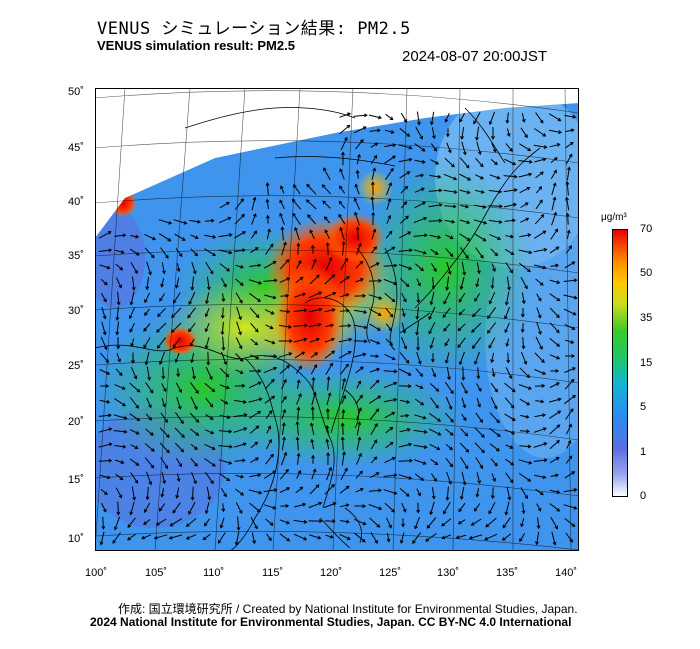  I want to click on colorbar-label-35: 35, so click(646, 318).